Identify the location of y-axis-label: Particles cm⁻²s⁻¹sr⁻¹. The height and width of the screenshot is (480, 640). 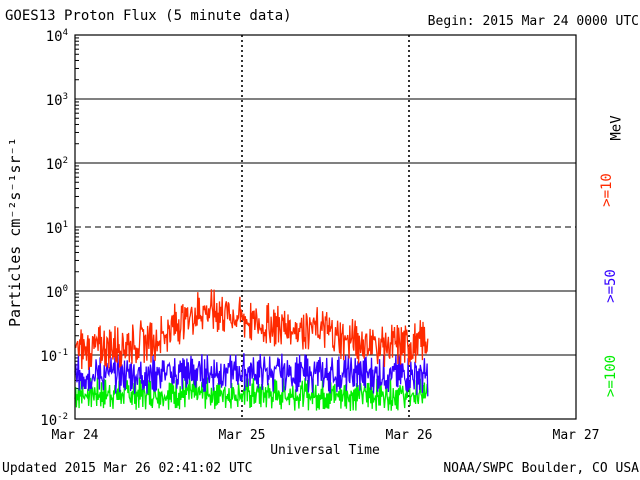
(15, 232).